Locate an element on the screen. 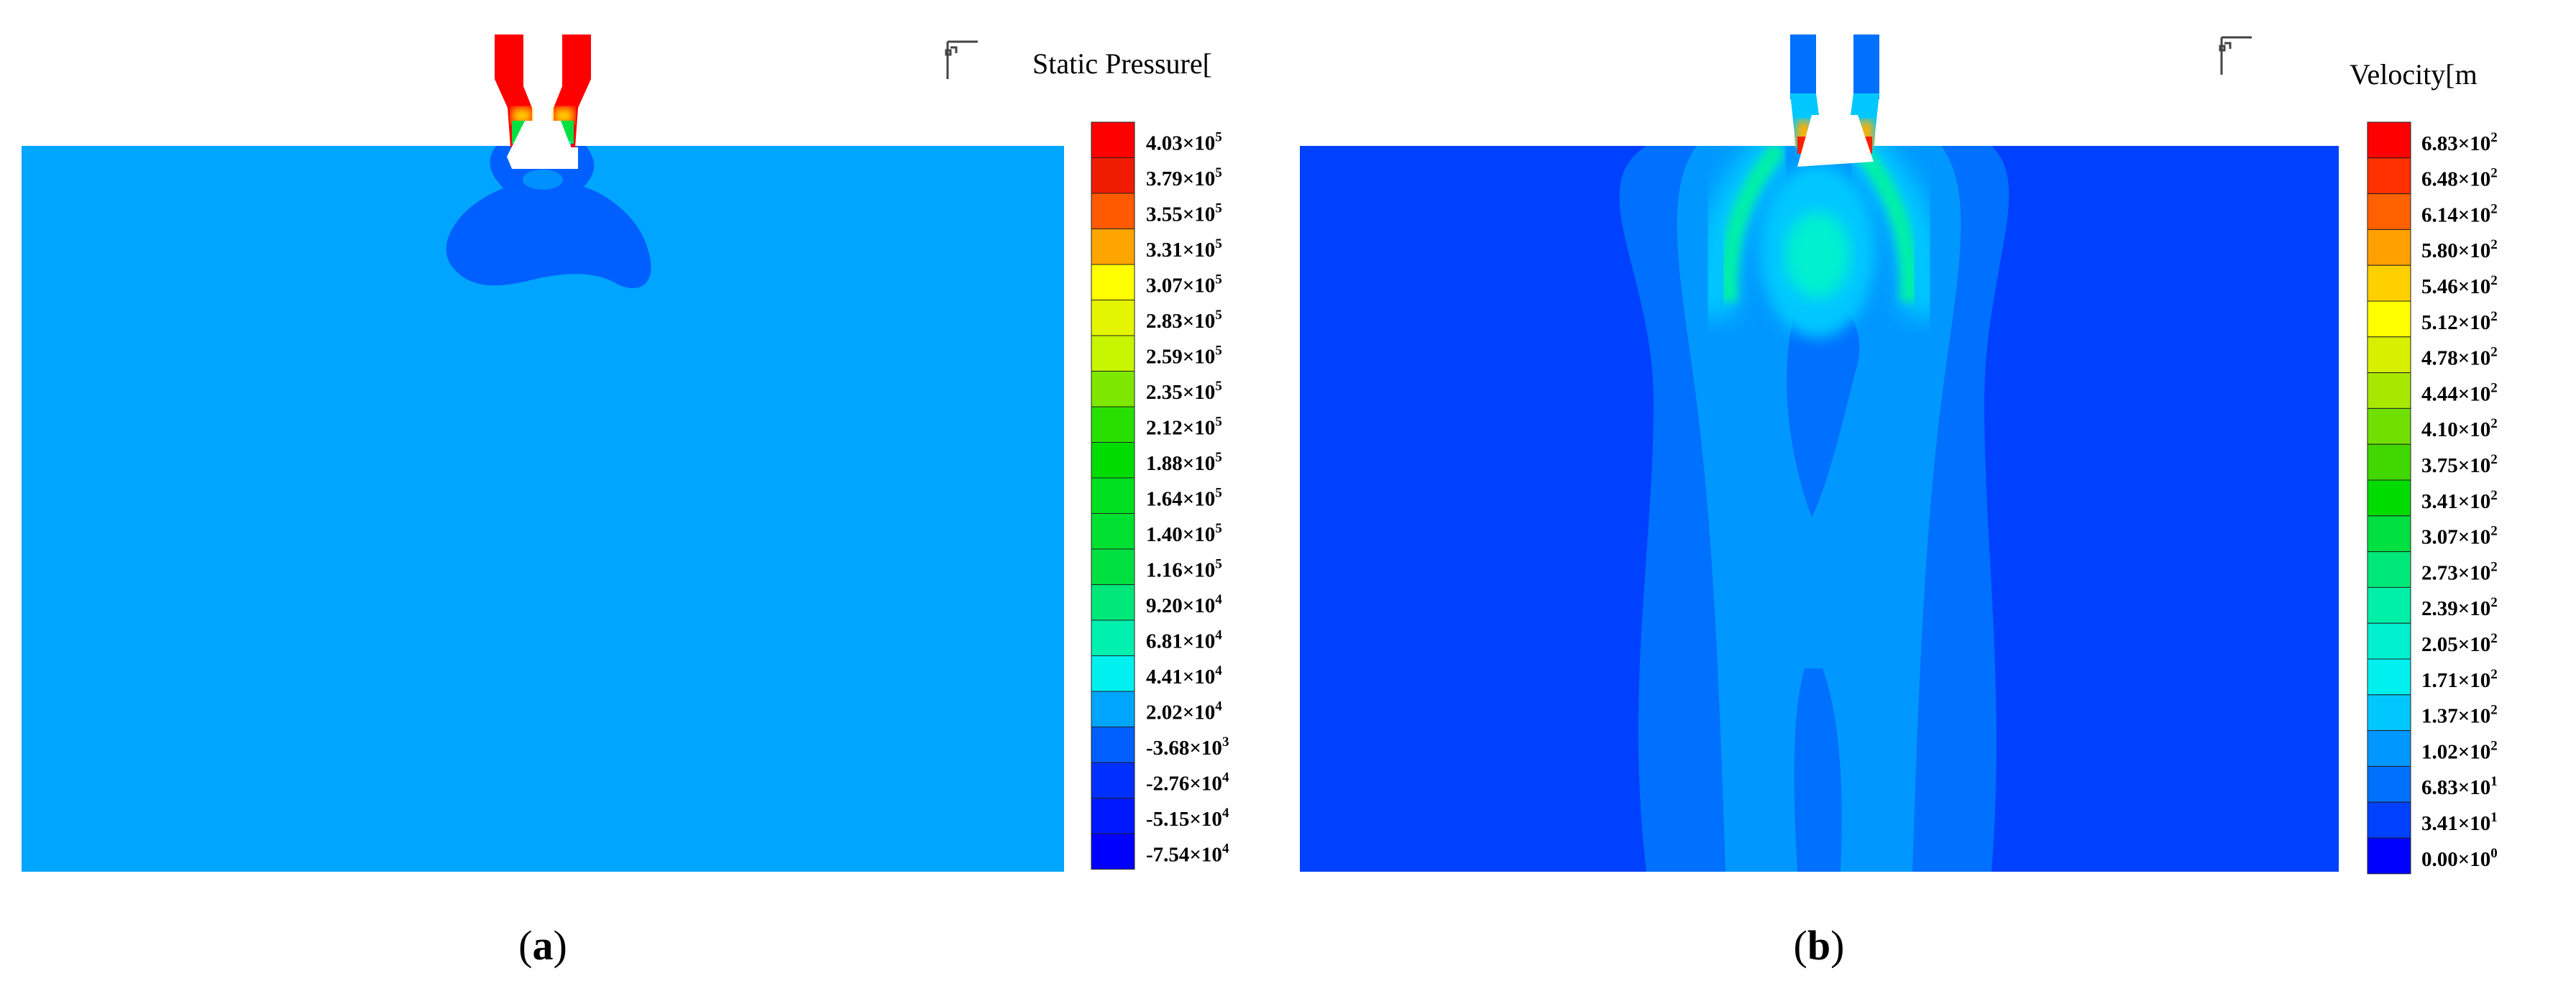  caption-b: (b) is located at coordinates (1819, 946).